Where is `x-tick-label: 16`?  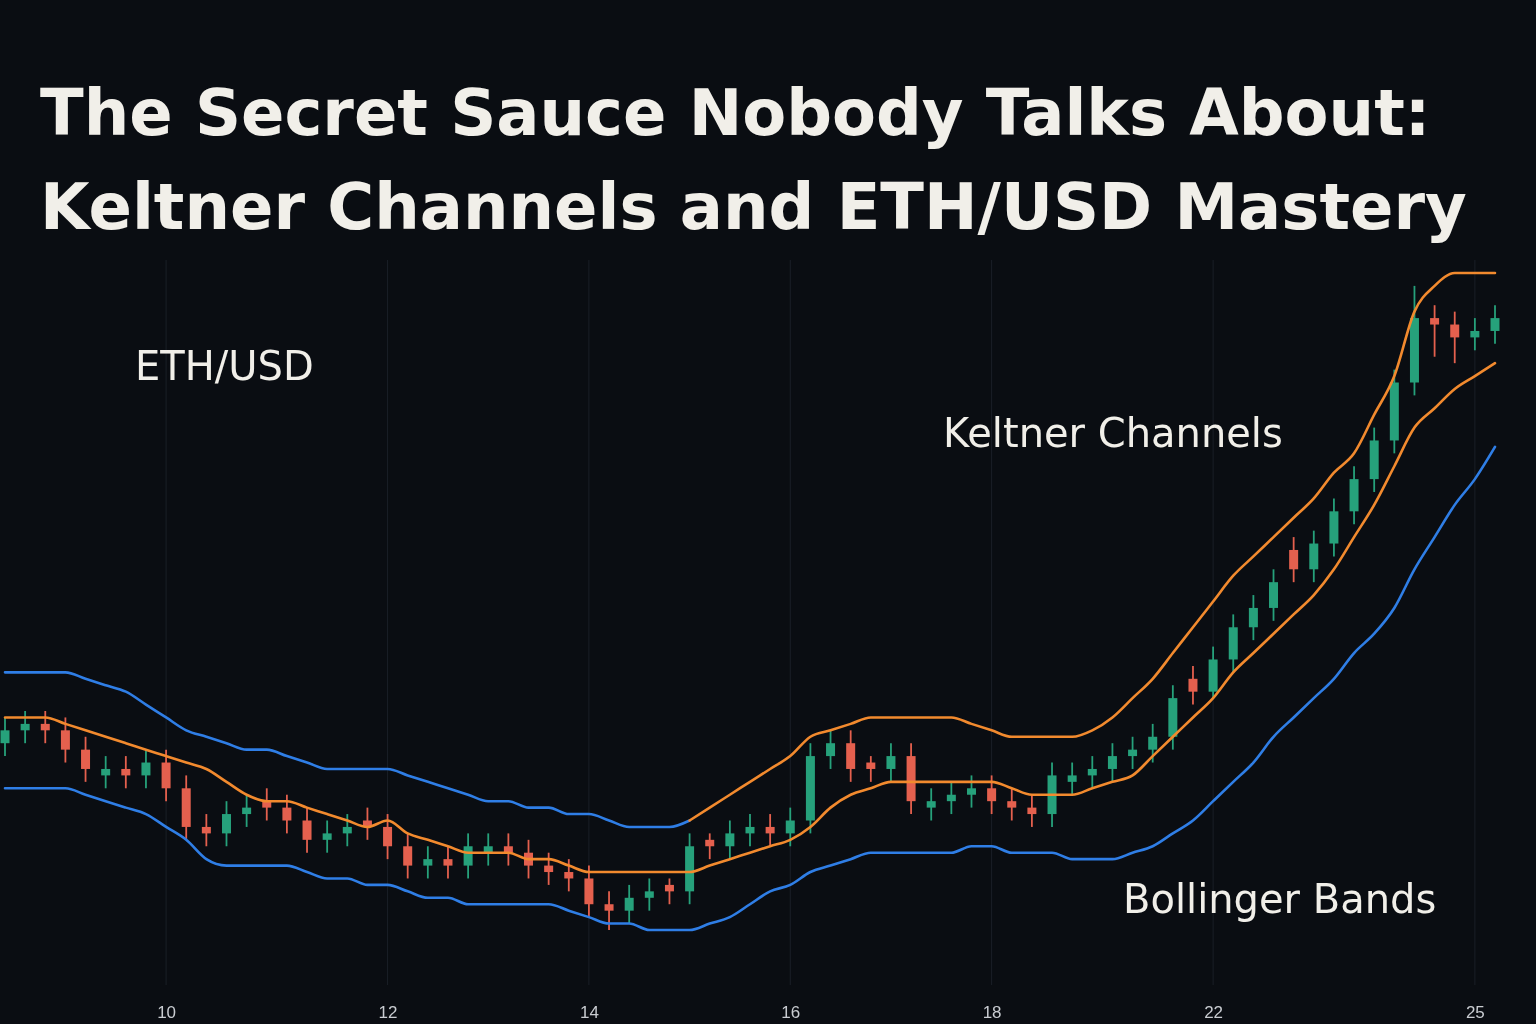
x-tick-label: 16 is located at coordinates (791, 1013).